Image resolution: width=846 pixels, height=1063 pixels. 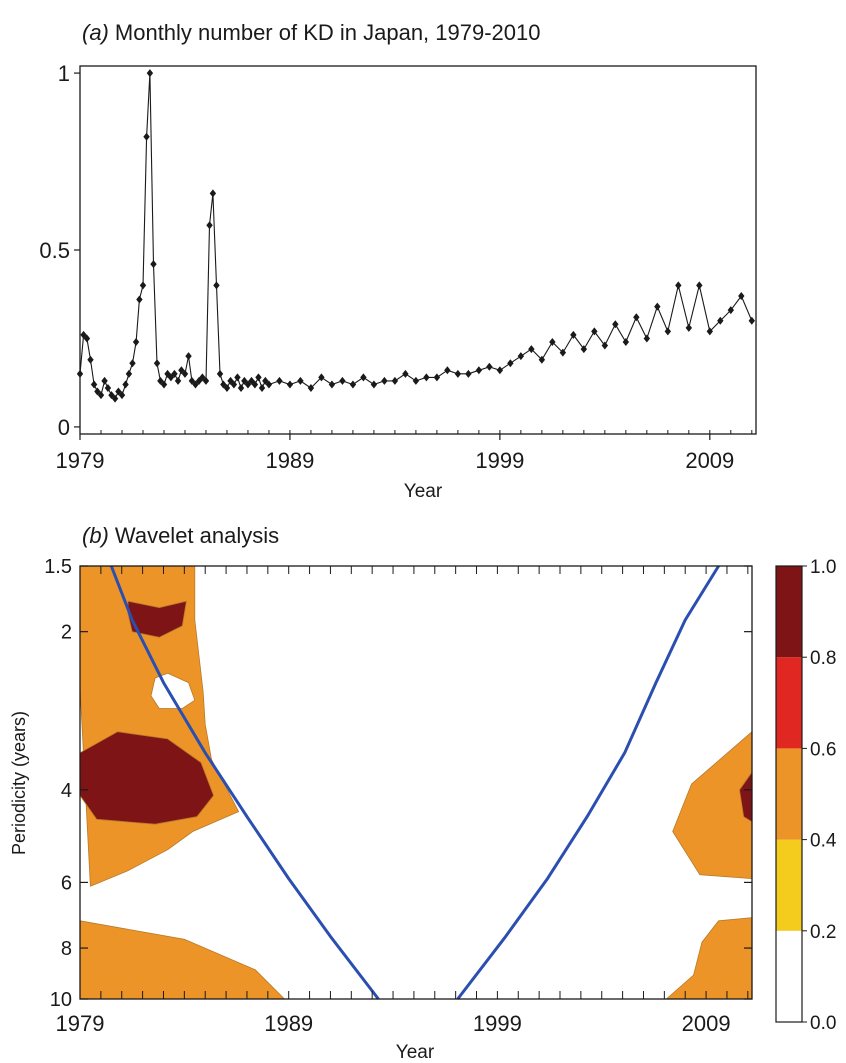 What do you see at coordinates (328, 32) in the screenshot?
I see `panel-a-title-text: Monthly number of KD in Japan, 1979-2010` at bounding box center [328, 32].